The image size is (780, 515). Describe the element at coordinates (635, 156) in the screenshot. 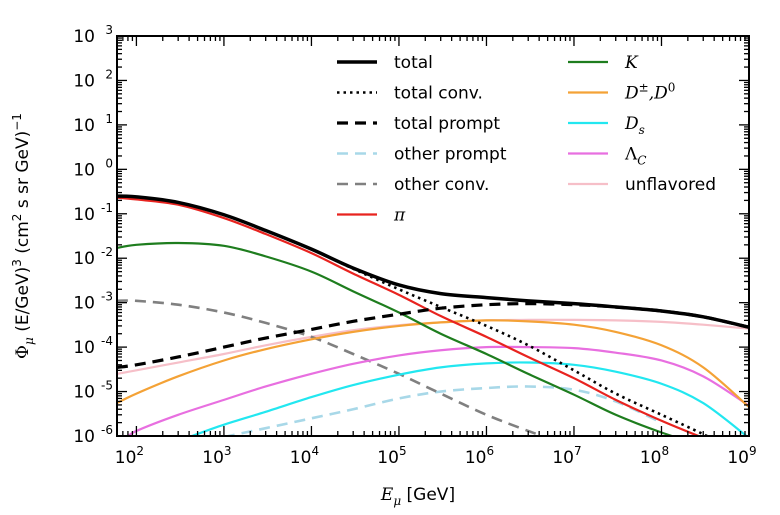

I see `legend-label: ΛC` at that location.